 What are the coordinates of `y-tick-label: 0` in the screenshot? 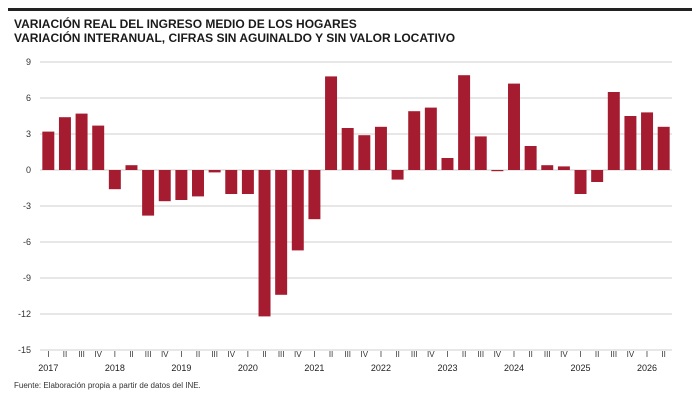 It's located at (28, 170).